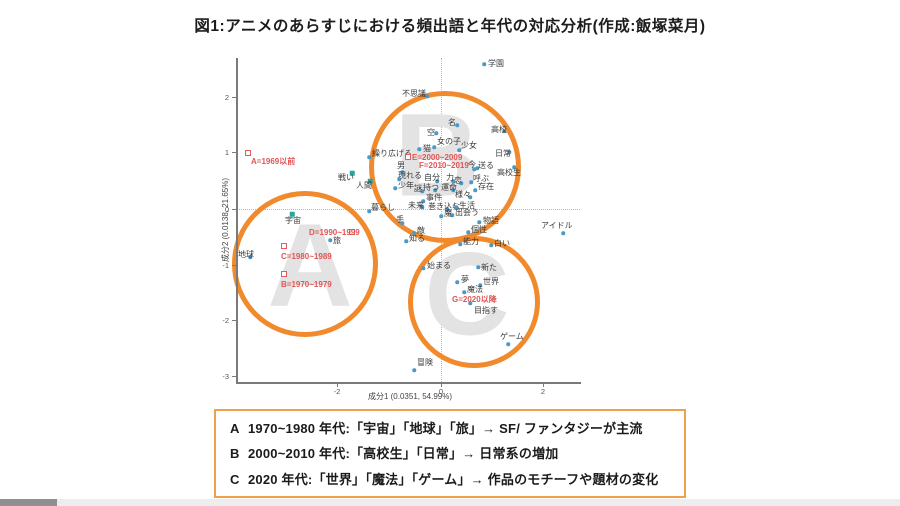 The height and width of the screenshot is (506, 900). Describe the element at coordinates (496, 63) in the screenshot. I see `word-label: 学園` at that location.